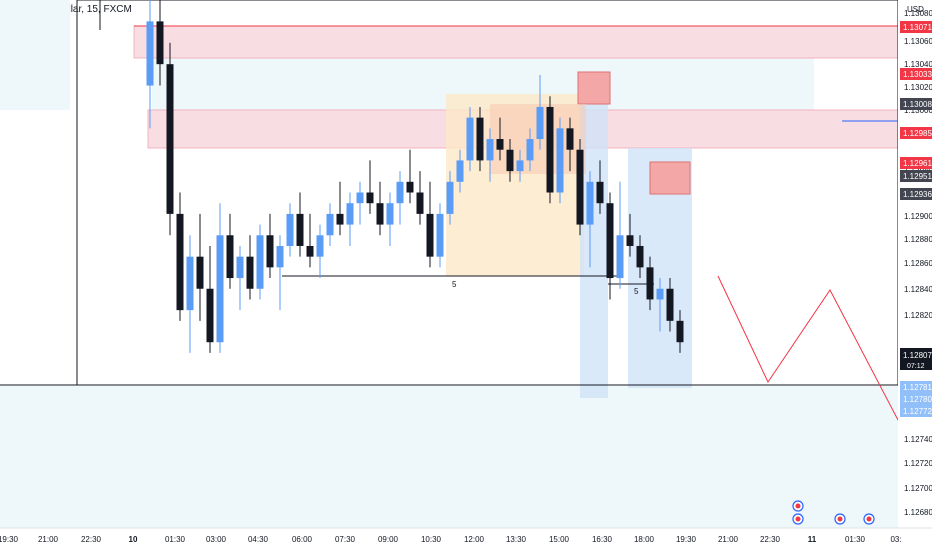 Image resolution: width=932 pixels, height=550 pixels. Describe the element at coordinates (918, 216) in the screenshot. I see `y-tick-label: 1.12900` at that location.